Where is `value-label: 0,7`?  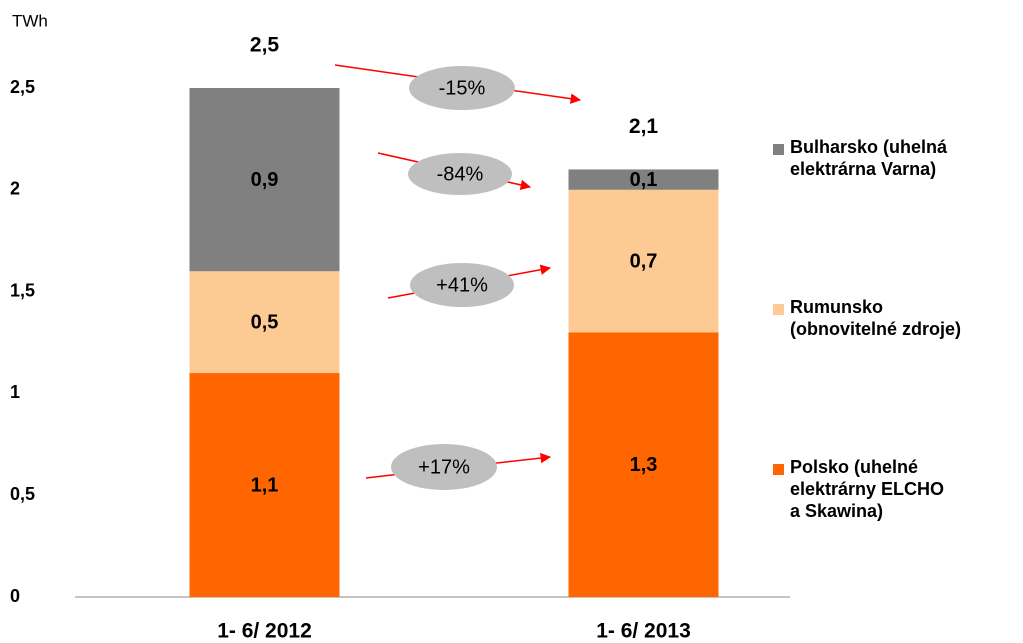 value-label: 0,7 is located at coordinates (644, 261).